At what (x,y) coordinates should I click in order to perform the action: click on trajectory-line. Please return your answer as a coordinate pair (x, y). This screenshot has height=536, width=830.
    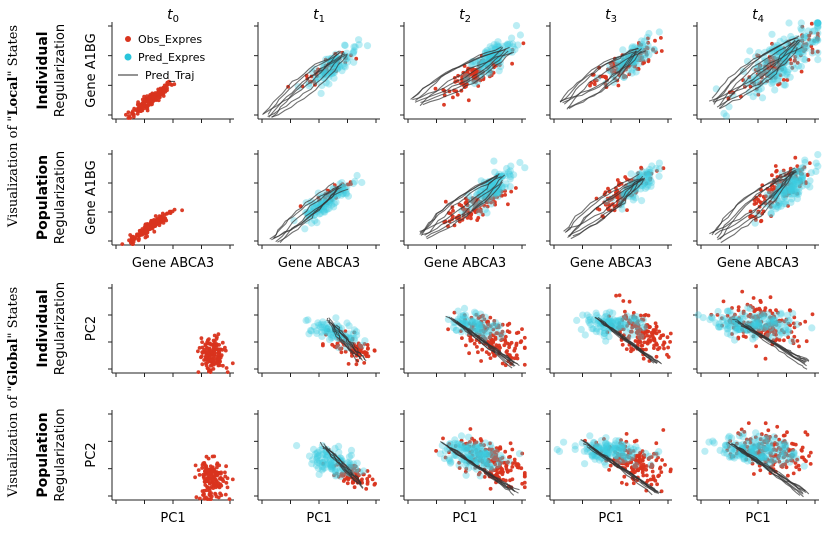
    Looking at the image, I should click on (760, 72).